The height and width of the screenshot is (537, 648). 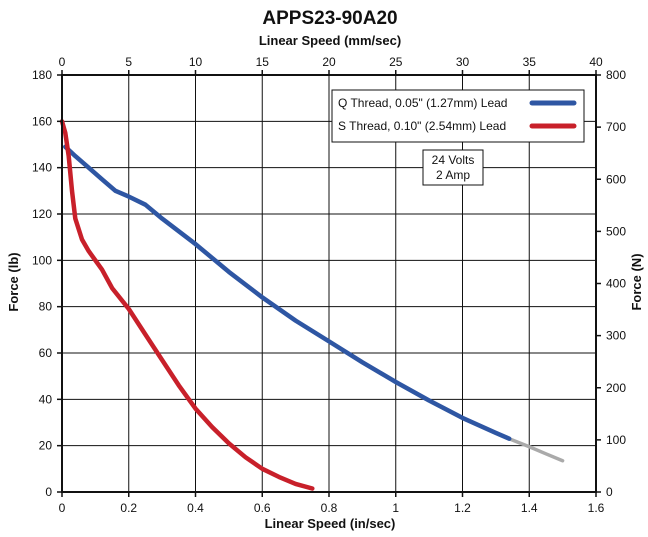 I want to click on x-tick-label: 0.6, so click(x=262, y=508).